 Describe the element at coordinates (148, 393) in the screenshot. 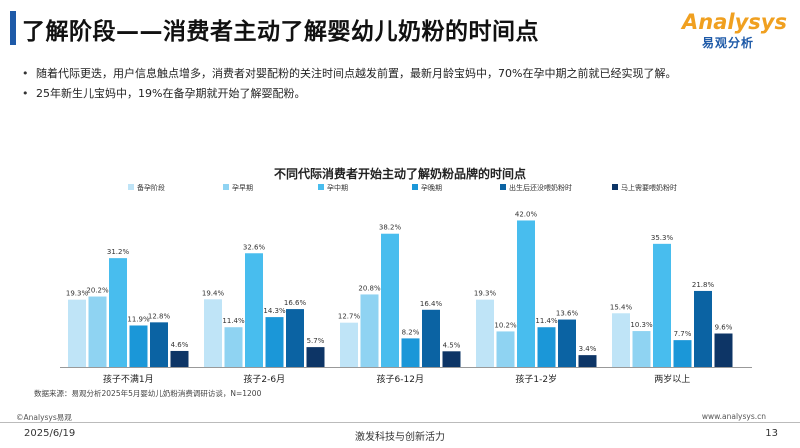

I see `data-source-note: 数据来源：易观分析2025年5月婴幼儿奶粉消费调研访谈，N=1200` at that location.